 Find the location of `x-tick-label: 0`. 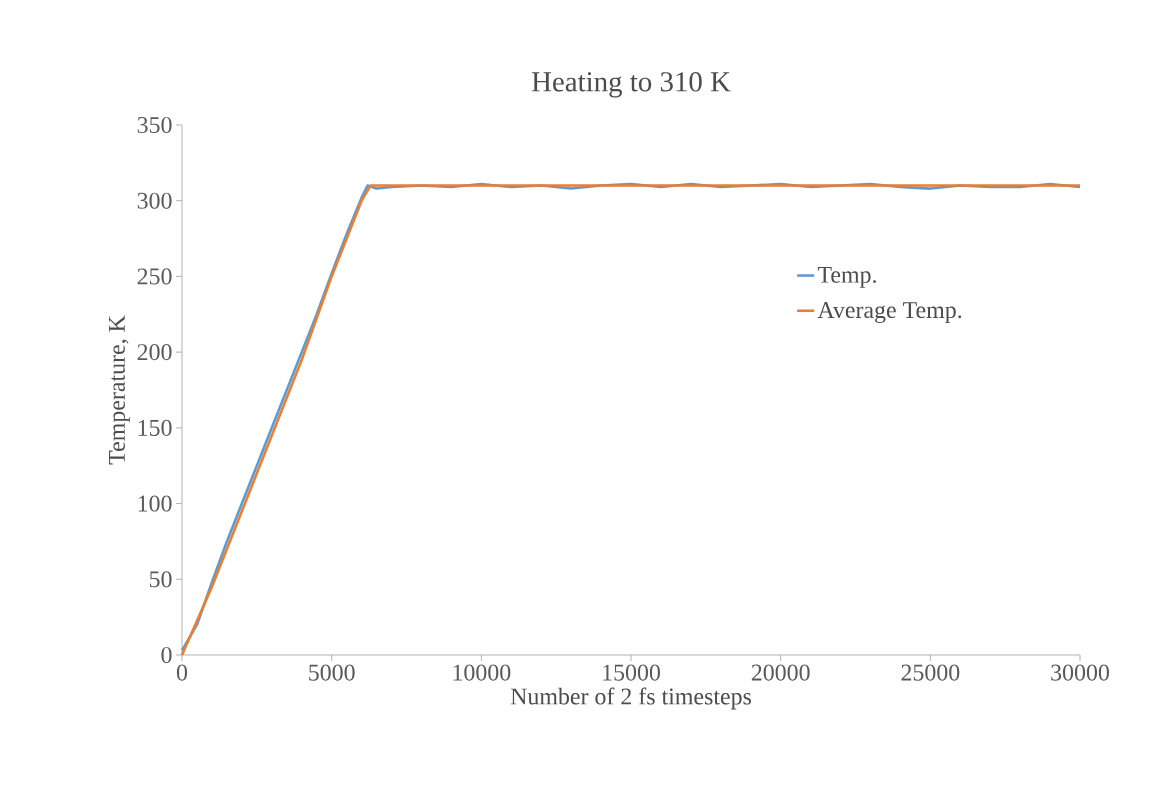

x-tick-label: 0 is located at coordinates (182, 672).